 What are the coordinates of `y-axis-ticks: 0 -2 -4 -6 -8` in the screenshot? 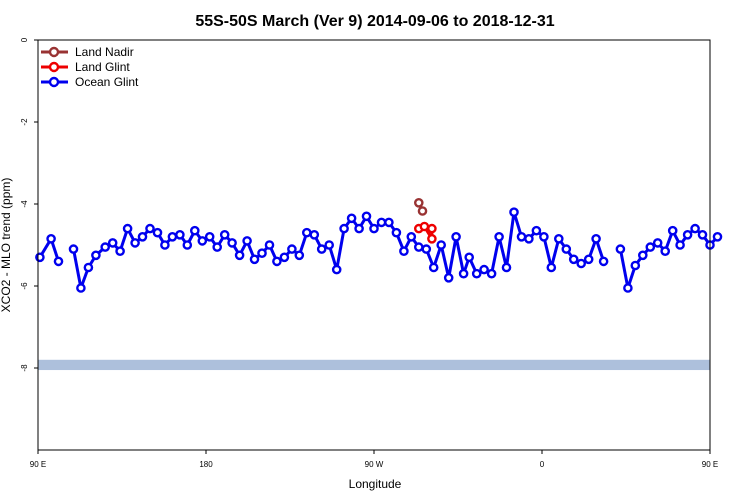 It's located at (29, 204).